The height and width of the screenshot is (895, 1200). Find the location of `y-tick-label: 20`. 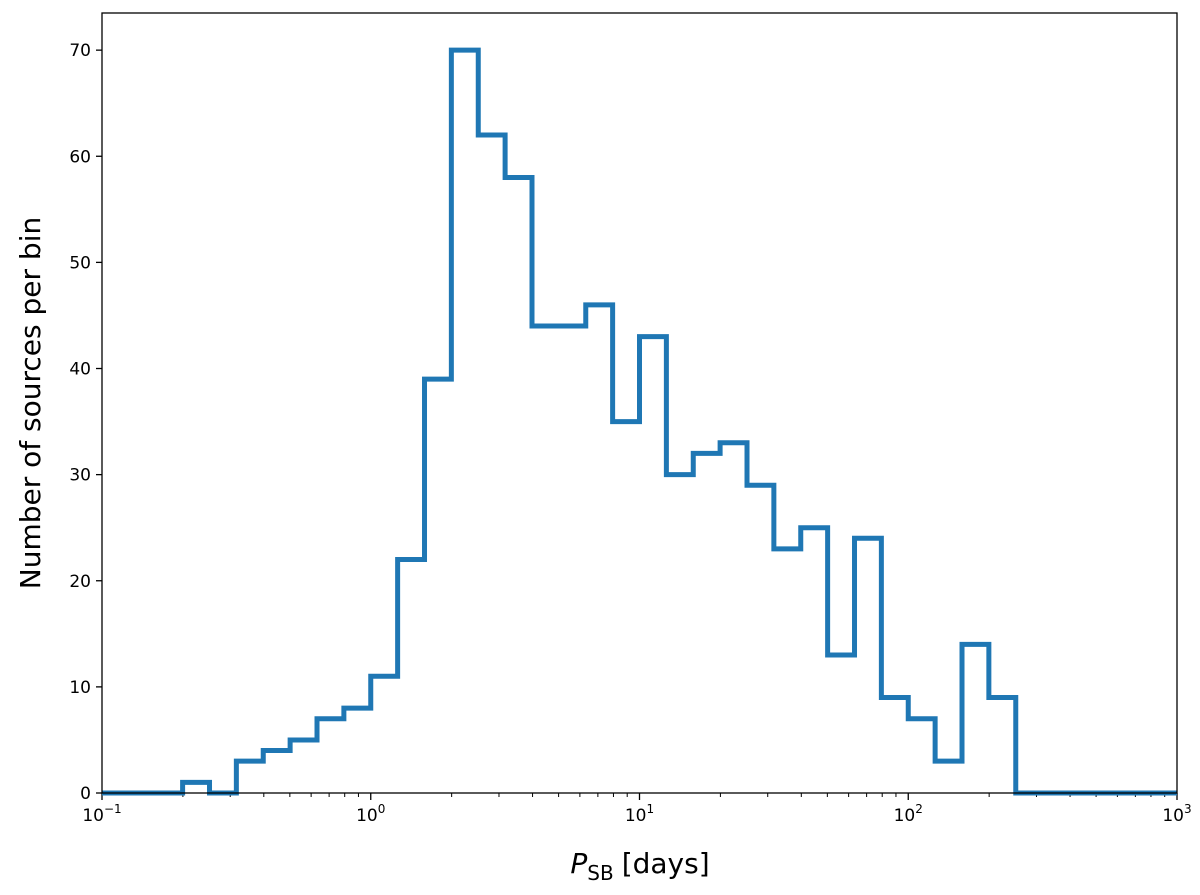

y-tick-label: 20 is located at coordinates (80, 582).